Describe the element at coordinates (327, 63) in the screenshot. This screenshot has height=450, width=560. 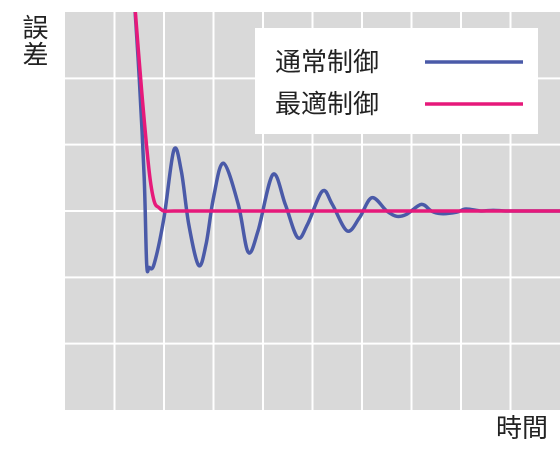
I see `legend-label-1: 通常制御` at that location.